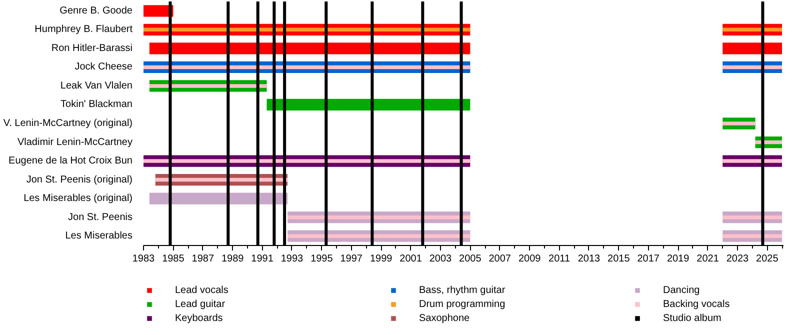 This screenshot has width=800, height=335. Describe the element at coordinates (697, 304) in the screenshot. I see `legend-label: Backing vocals` at that location.